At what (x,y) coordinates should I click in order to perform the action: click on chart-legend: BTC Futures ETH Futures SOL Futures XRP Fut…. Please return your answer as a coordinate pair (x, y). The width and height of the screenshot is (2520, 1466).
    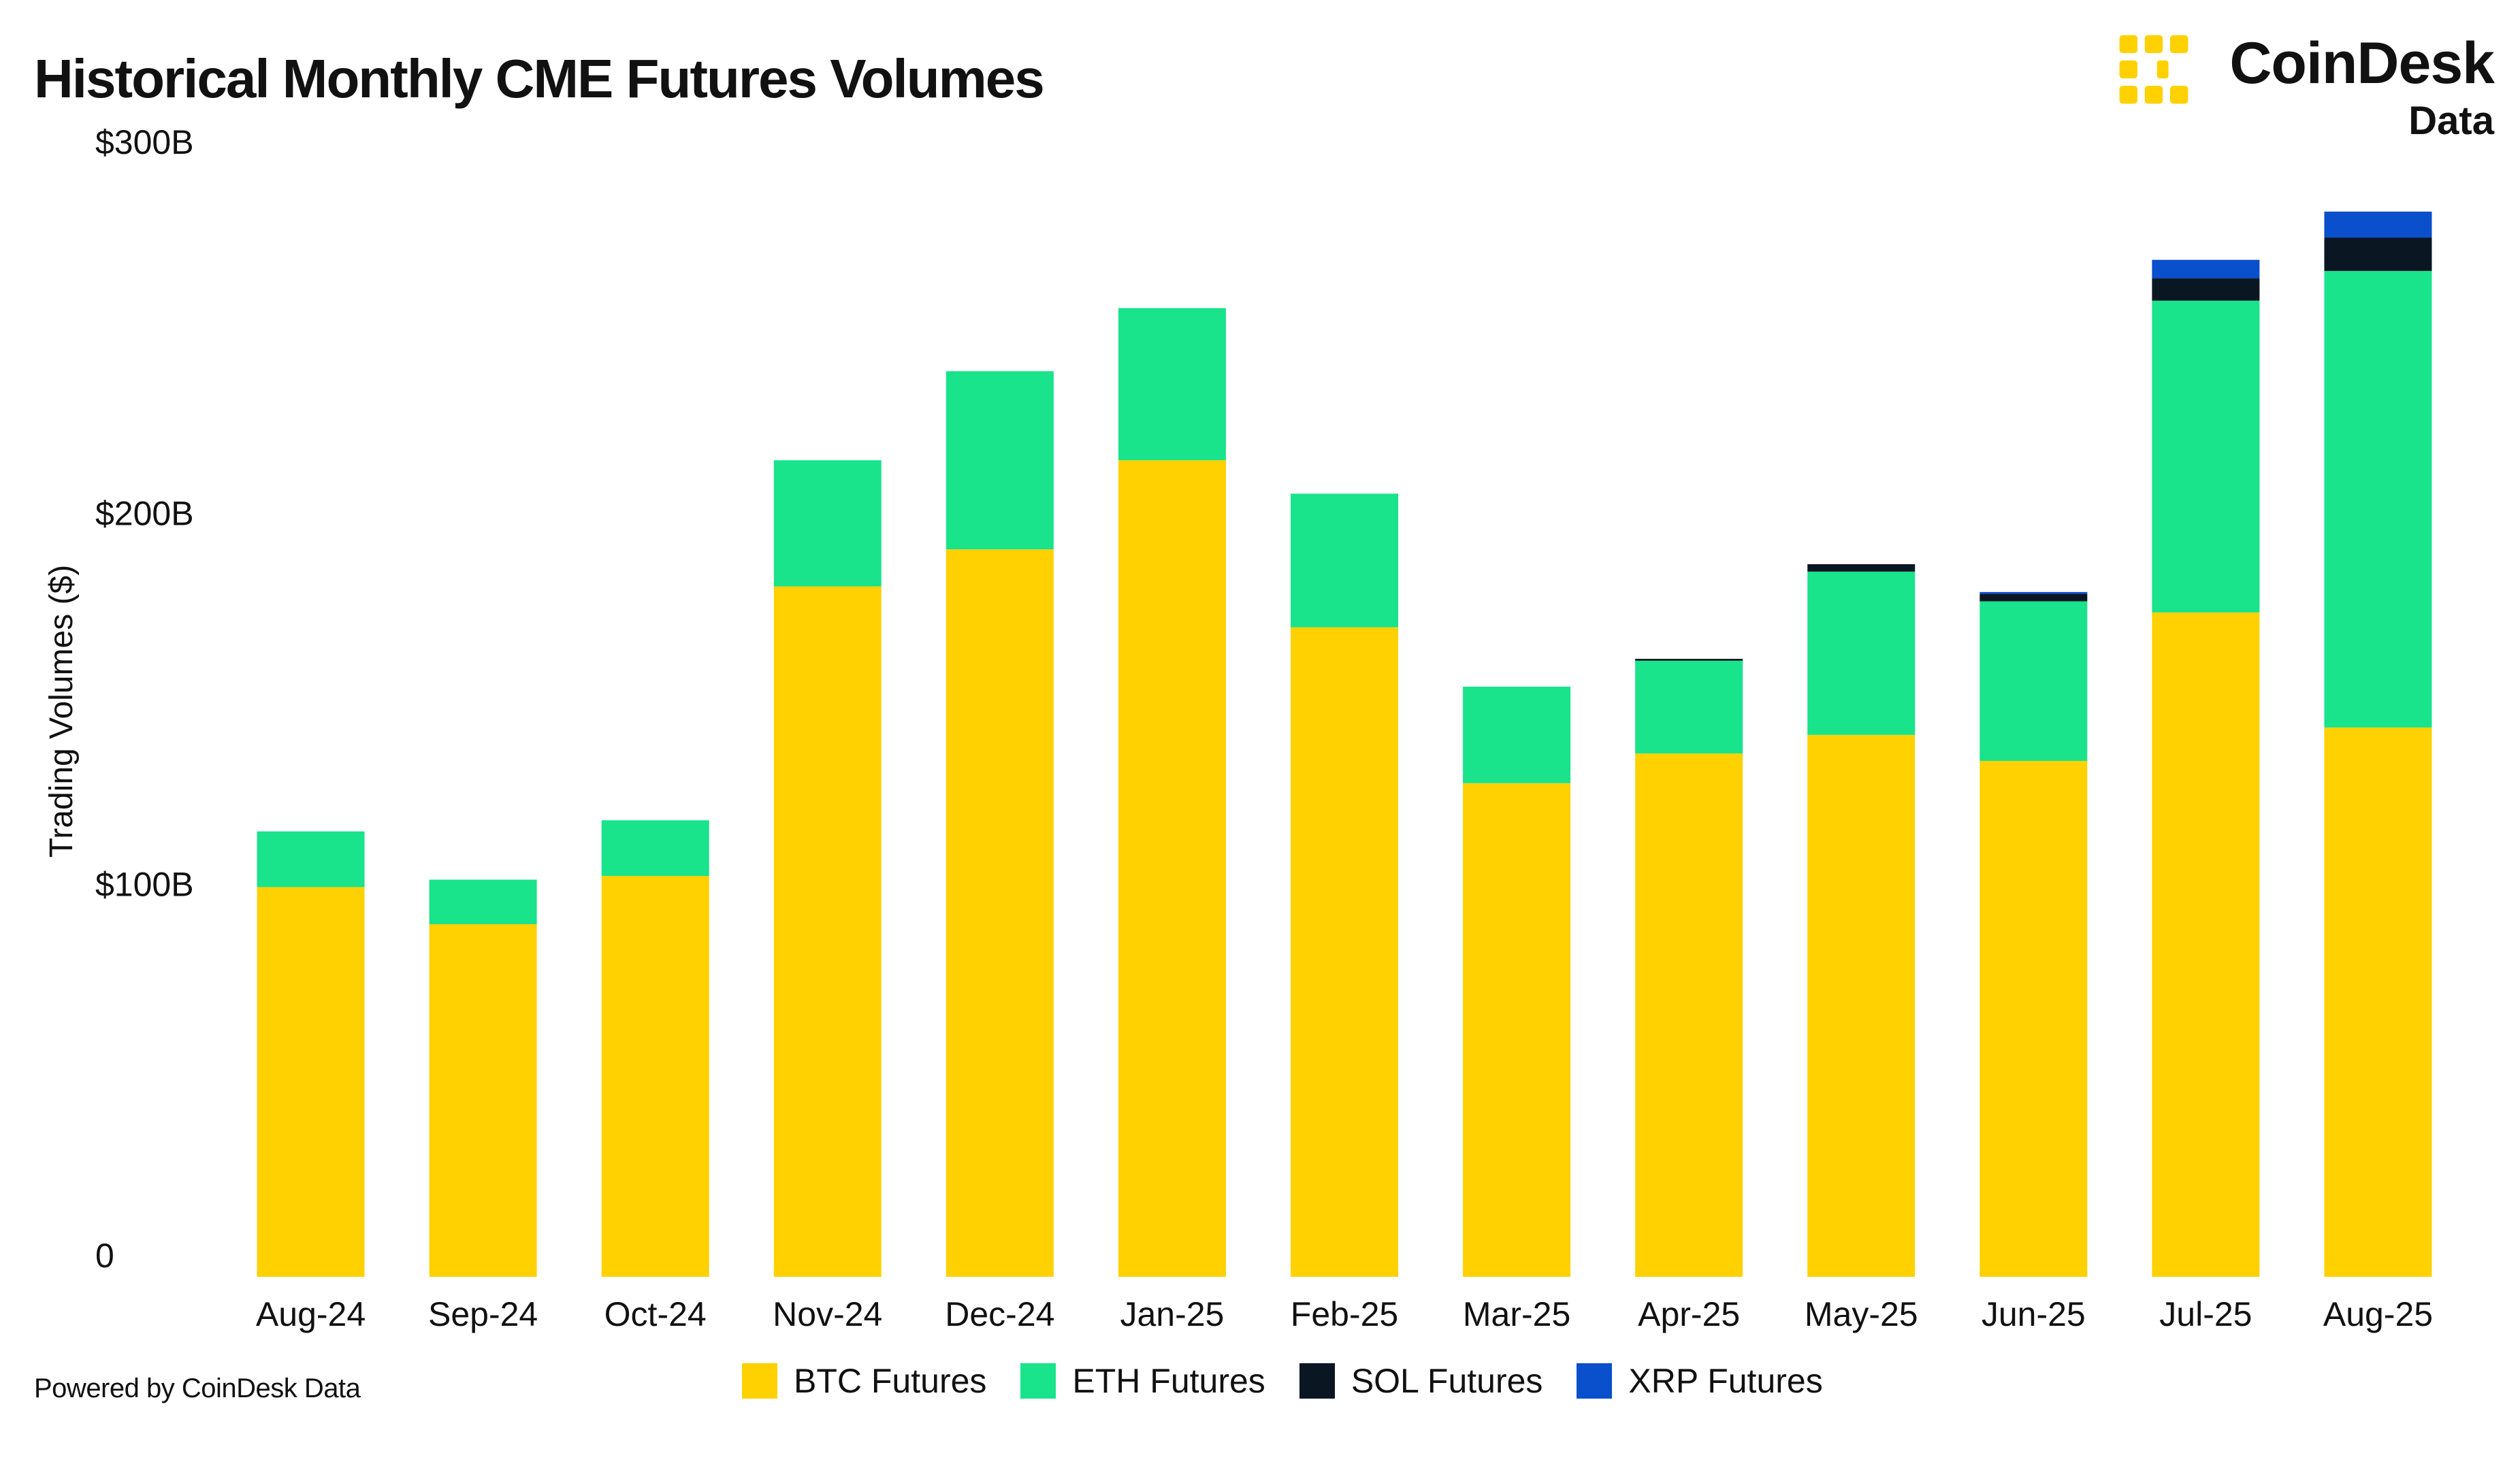
    Looking at the image, I should click on (1300, 1381).